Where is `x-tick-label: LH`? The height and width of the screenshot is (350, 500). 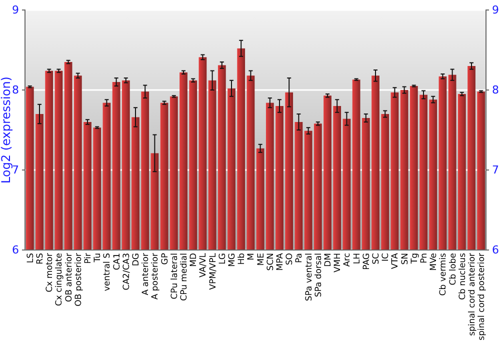 x-tick-label: LH is located at coordinates (357, 258).